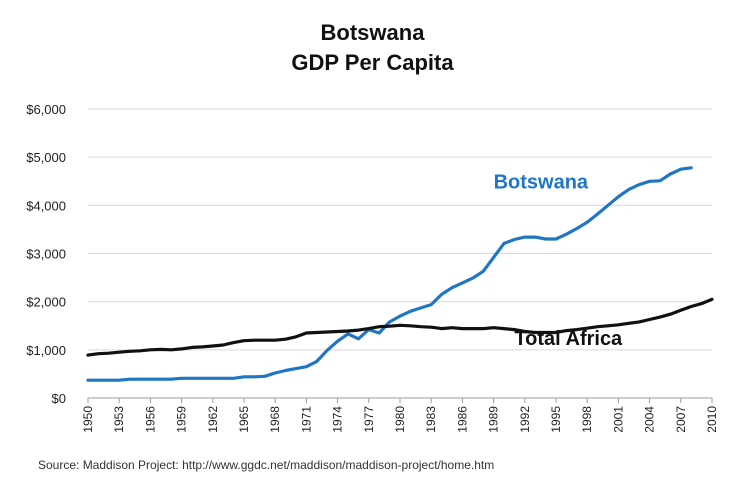  What do you see at coordinates (541, 182) in the screenshot?
I see `botswana-label: Botswana` at bounding box center [541, 182].